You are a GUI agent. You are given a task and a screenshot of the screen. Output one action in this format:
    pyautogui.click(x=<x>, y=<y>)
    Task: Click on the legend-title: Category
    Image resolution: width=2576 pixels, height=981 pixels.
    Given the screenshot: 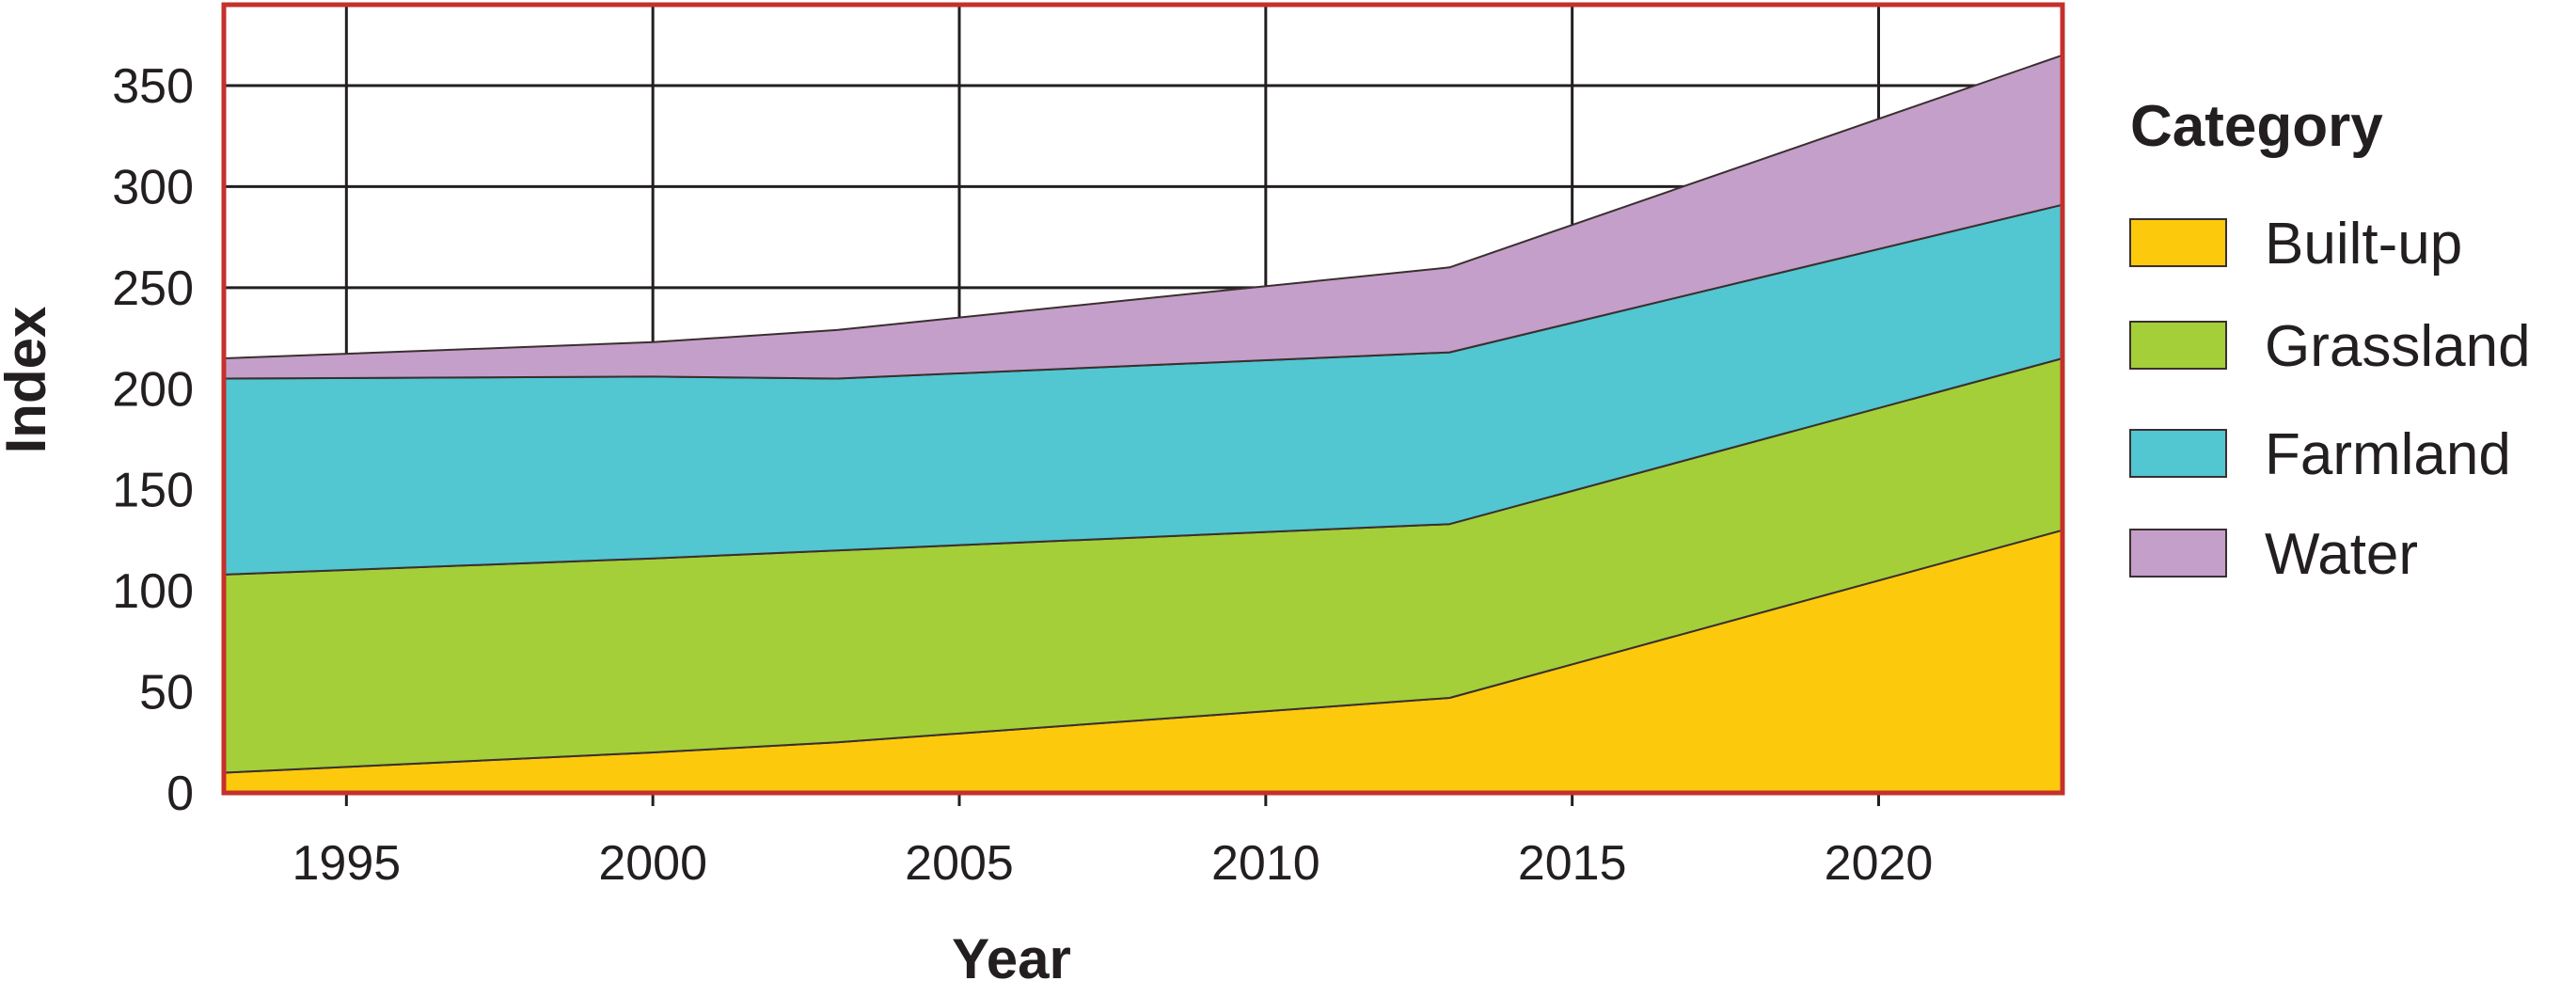 What is the action you would take?
    pyautogui.click(x=2256, y=126)
    